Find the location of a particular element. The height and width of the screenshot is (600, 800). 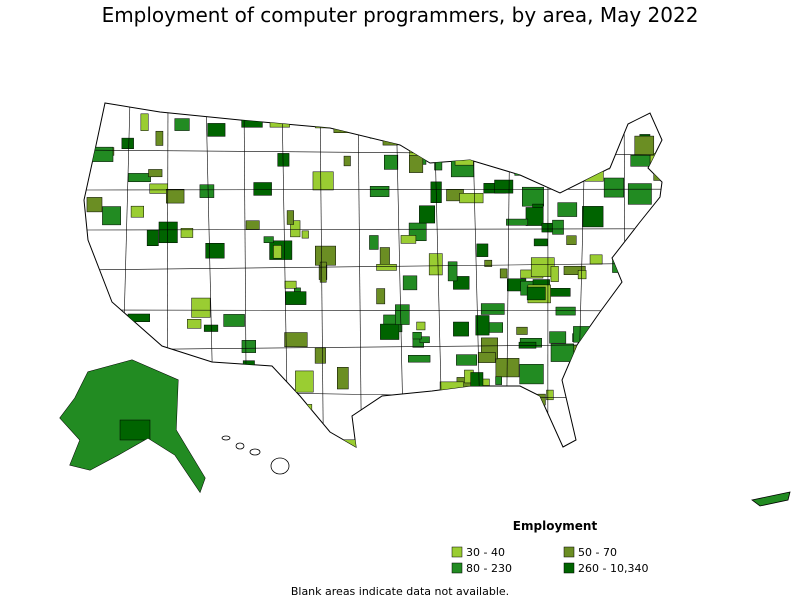

legend-label: 50 - 70 is located at coordinates (597, 552).